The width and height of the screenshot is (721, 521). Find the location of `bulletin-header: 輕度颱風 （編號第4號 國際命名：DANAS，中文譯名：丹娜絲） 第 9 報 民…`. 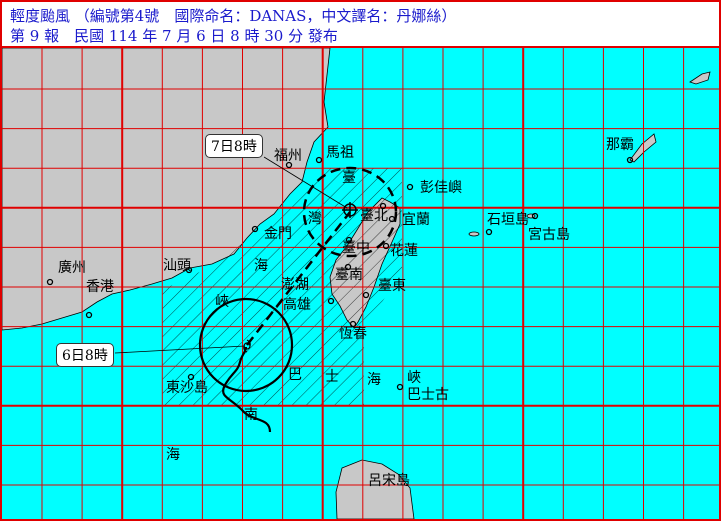

bulletin-header: 輕度颱風 （編號第4號 國際命名：DANAS，中文譯名：丹娜絲） 第 9 報 民… is located at coordinates (360, 25).